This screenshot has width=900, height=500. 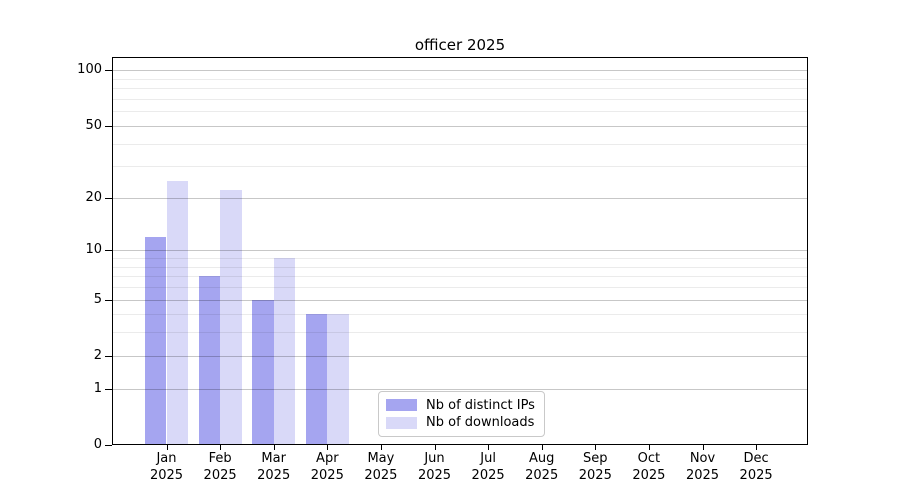 What do you see at coordinates (702, 458) in the screenshot?
I see `x-tick-month-nov: Nov` at bounding box center [702, 458].